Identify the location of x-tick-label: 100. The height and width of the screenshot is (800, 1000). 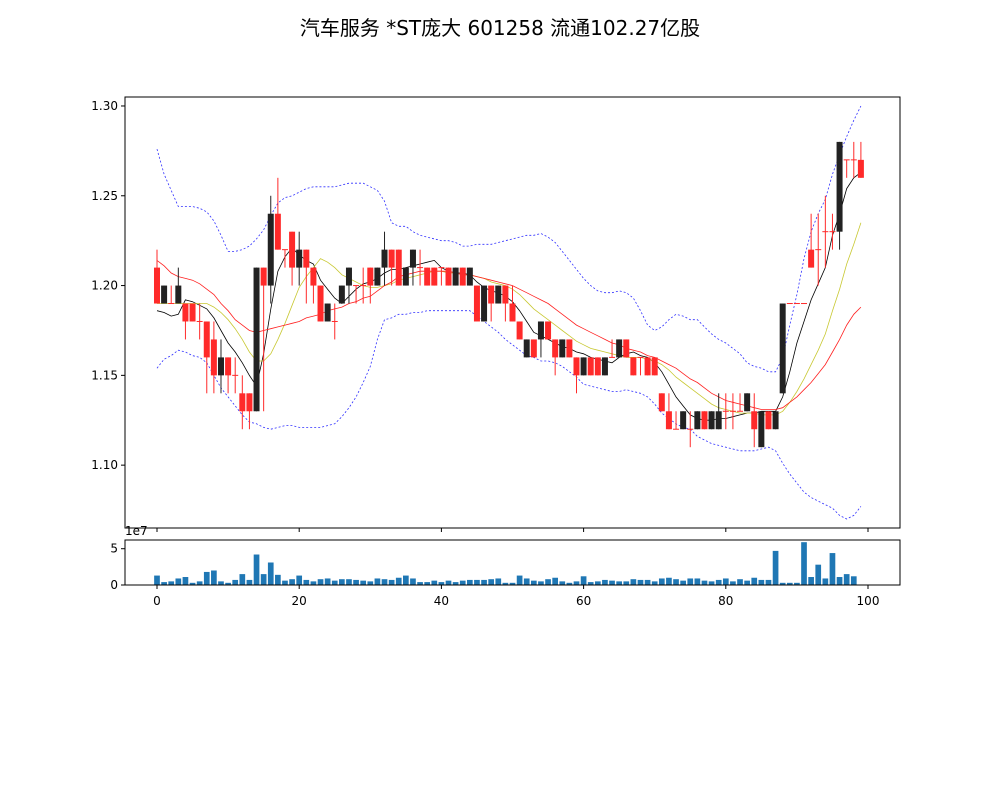
(868, 601).